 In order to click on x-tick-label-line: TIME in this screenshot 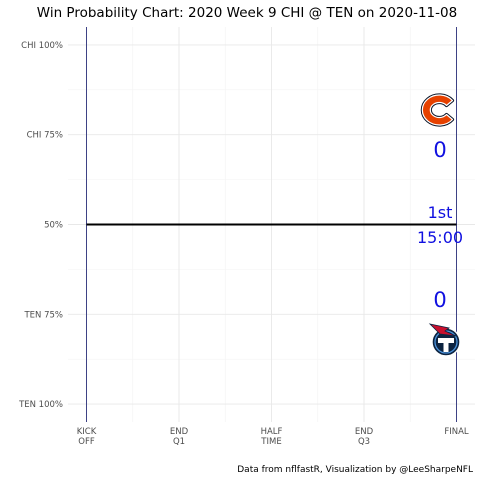, I will do `click(270, 442)`.